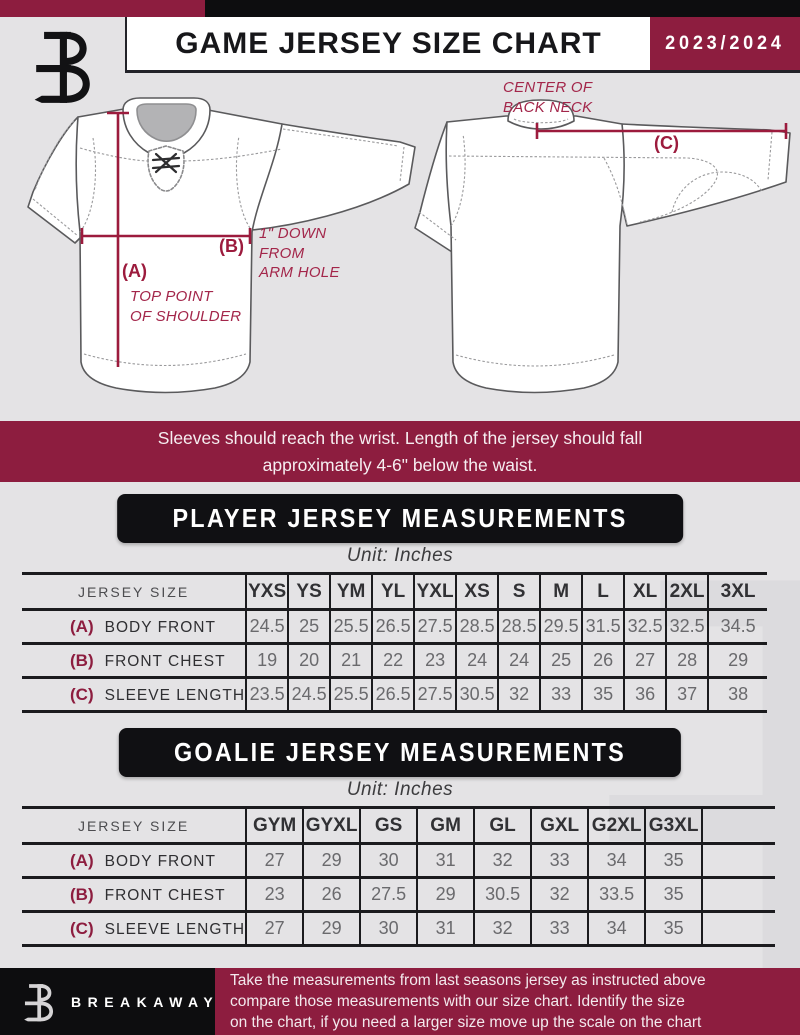 The width and height of the screenshot is (800, 1035). Describe the element at coordinates (645, 694) in the screenshot. I see `size-value-cell: 36` at that location.